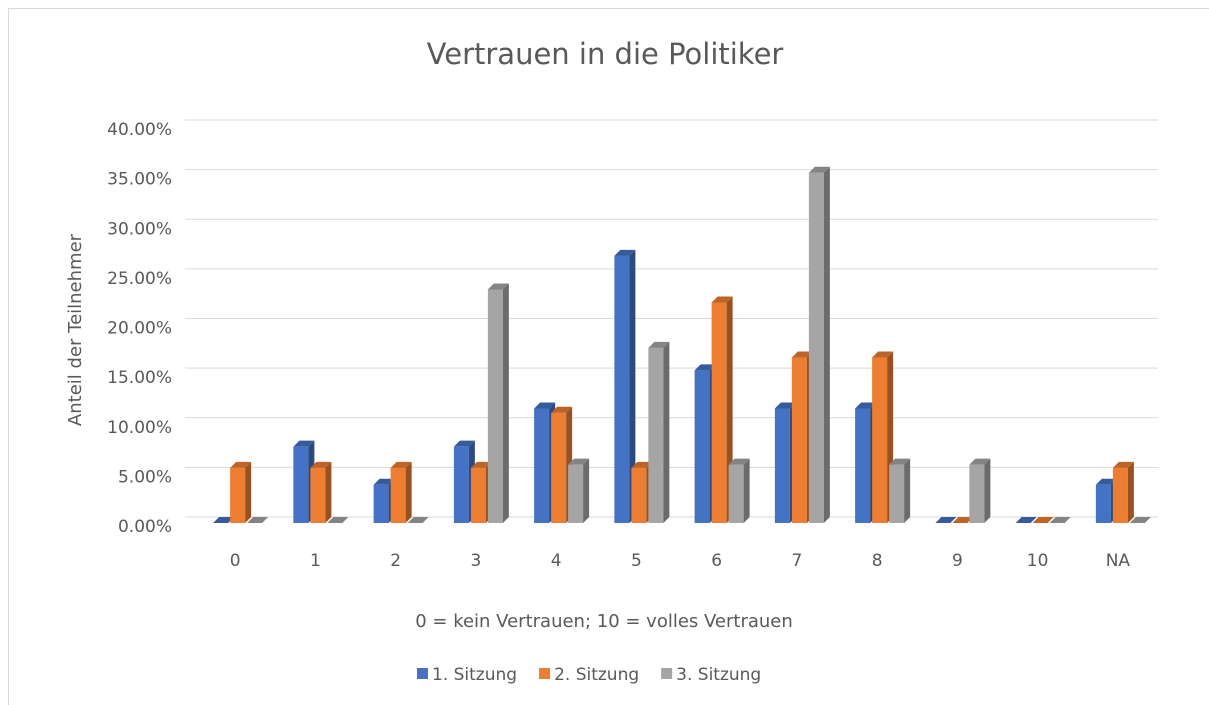 The height and width of the screenshot is (705, 1209). What do you see at coordinates (139, 180) in the screenshot?
I see `y-tick-label: 35.00%` at bounding box center [139, 180].